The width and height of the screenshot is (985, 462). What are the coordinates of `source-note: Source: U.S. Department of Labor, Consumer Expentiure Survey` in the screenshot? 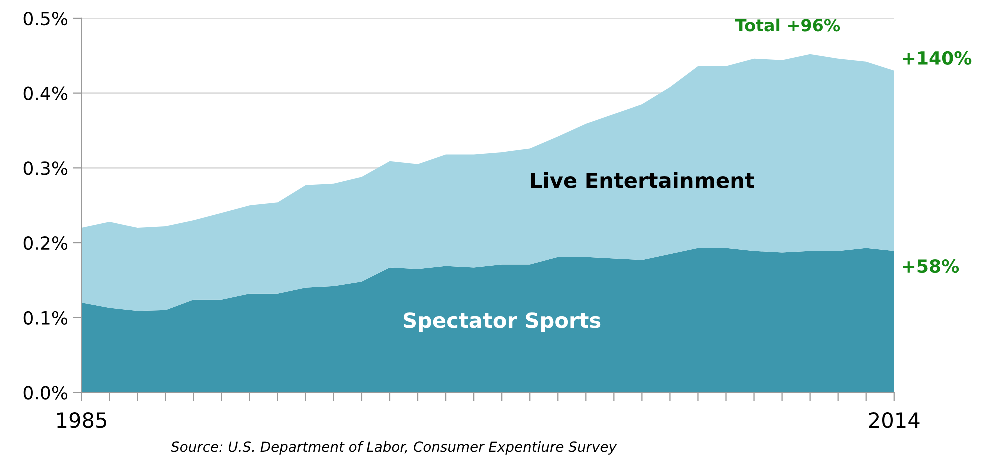 It's located at (394, 448).